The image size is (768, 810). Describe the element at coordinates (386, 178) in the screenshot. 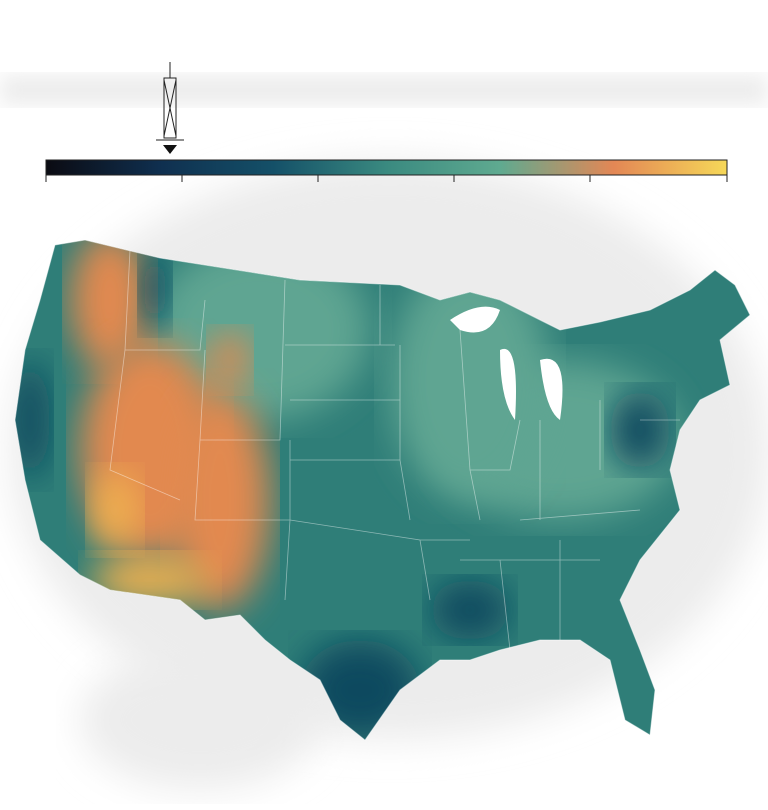

I see `colorbar-ticks` at that location.